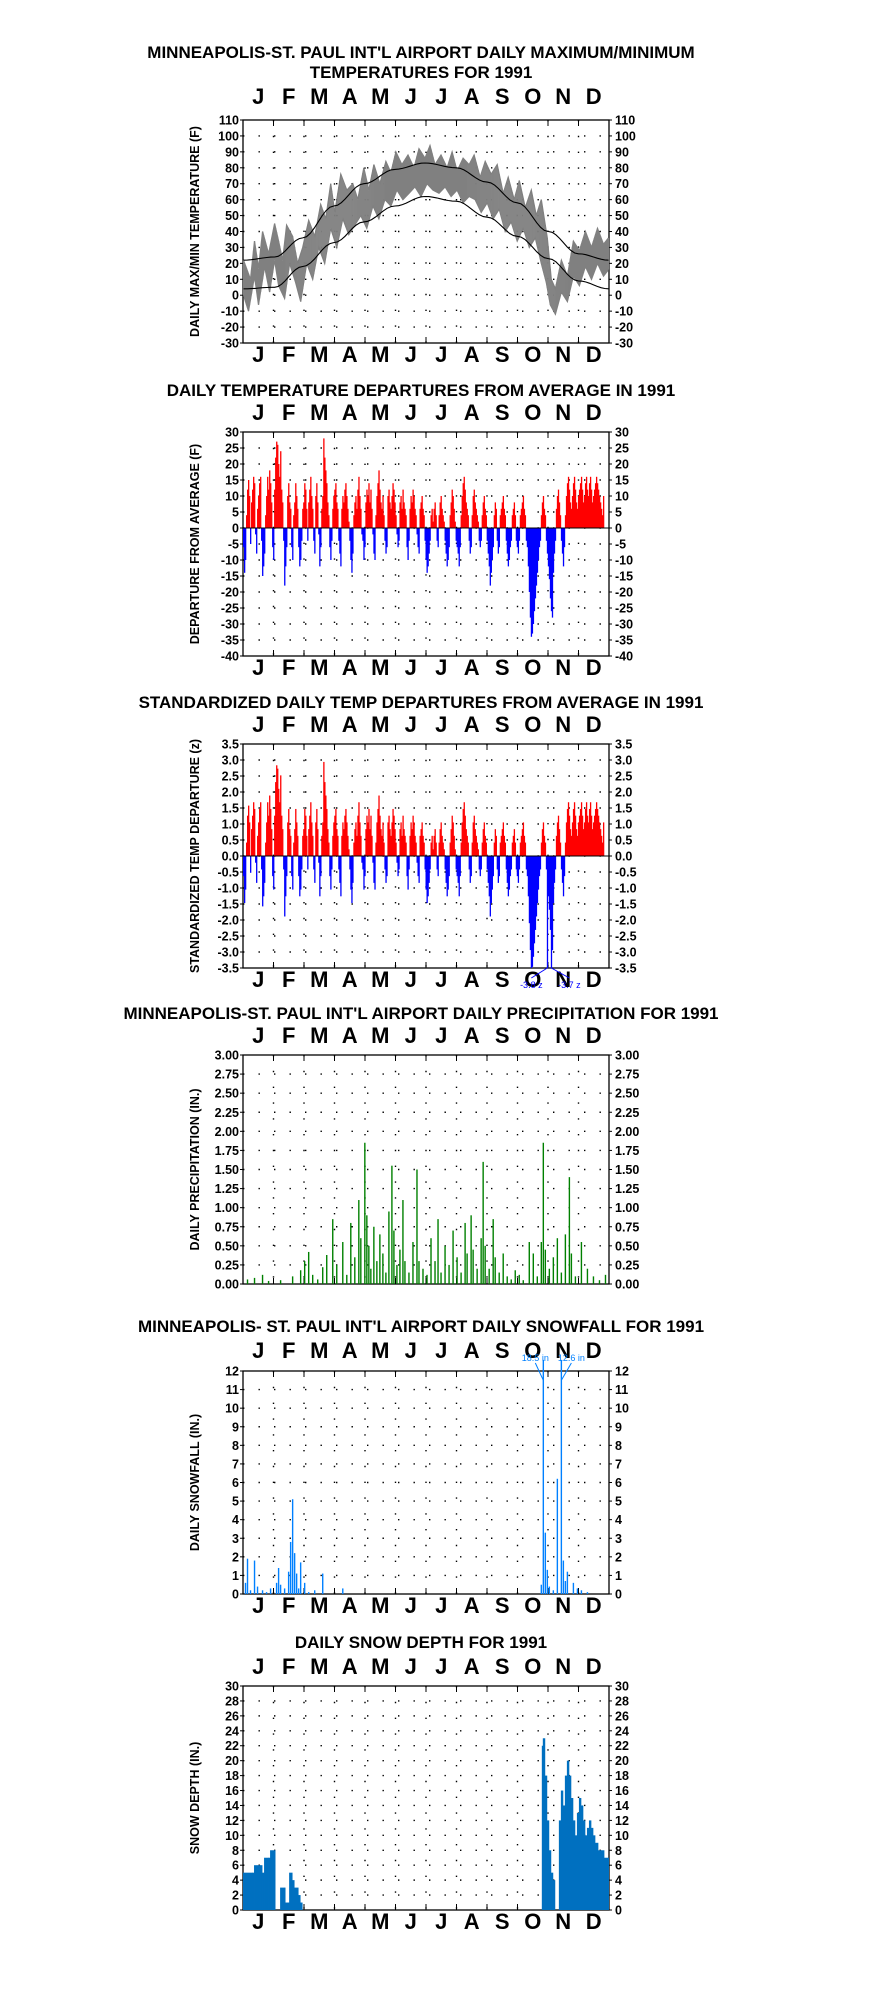 Image resolution: width=883 pixels, height=1989 pixels. What do you see at coordinates (626, 889) in the screenshot?
I see `y-tick-label-right: -1.0` at bounding box center [626, 889].